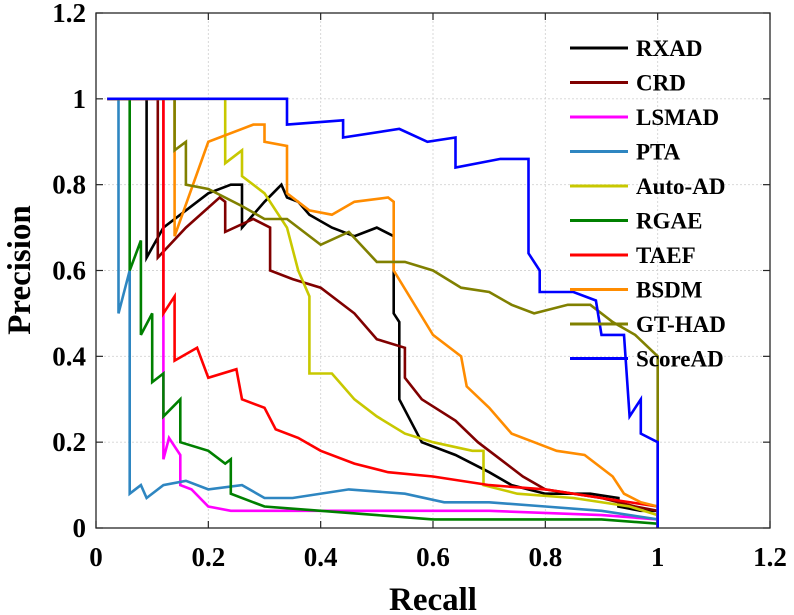 The height and width of the screenshot is (615, 794). Describe the element at coordinates (669, 221) in the screenshot. I see `legend-label-rgae: RGAE` at that location.